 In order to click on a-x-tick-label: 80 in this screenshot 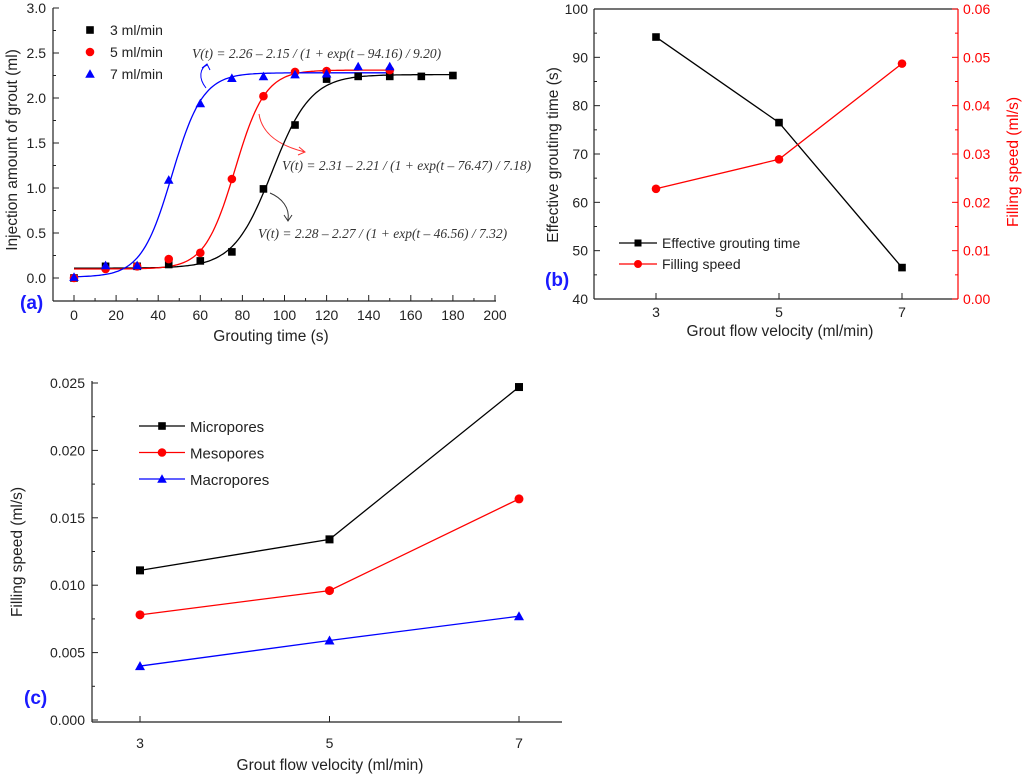, I will do `click(243, 315)`.